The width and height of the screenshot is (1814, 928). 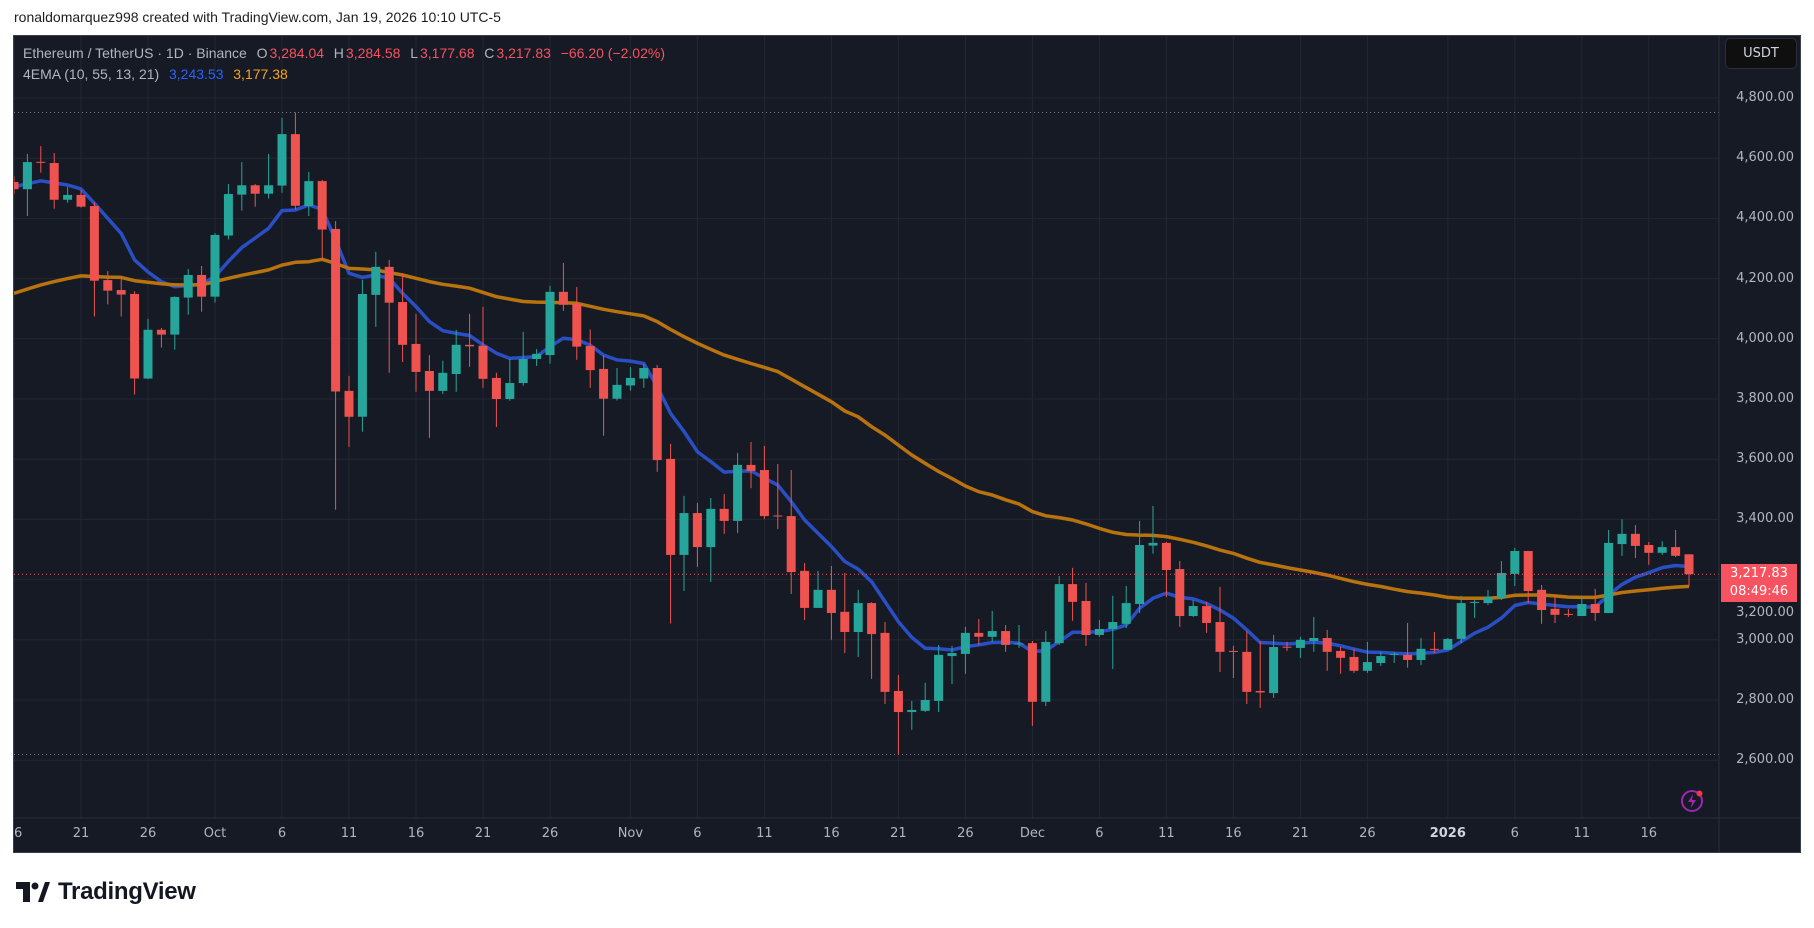 I want to click on indicator-legend: 4EMA (10, 55, 13, 21) 3,243.53 3,177.38, so click(x=156, y=74).